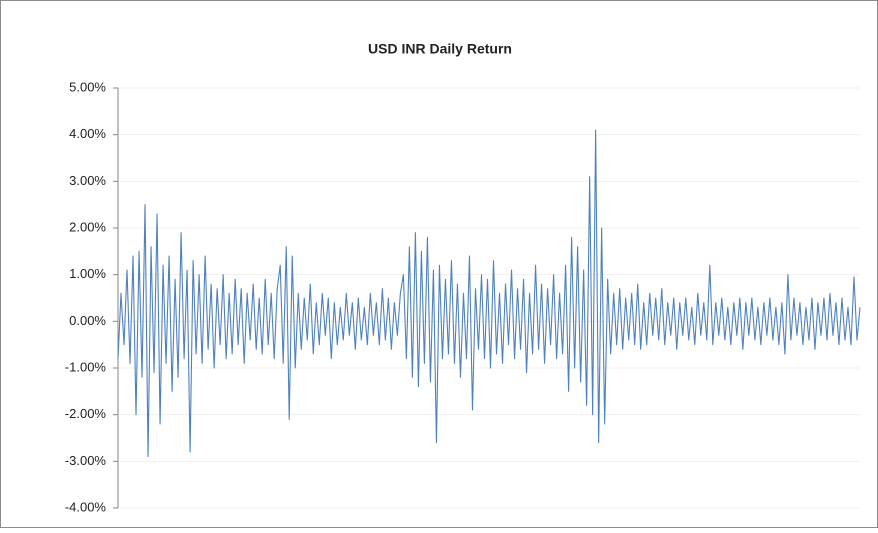 This screenshot has width=878, height=533. Describe the element at coordinates (86, 506) in the screenshot. I see `y-tick-label: -4.00%` at that location.